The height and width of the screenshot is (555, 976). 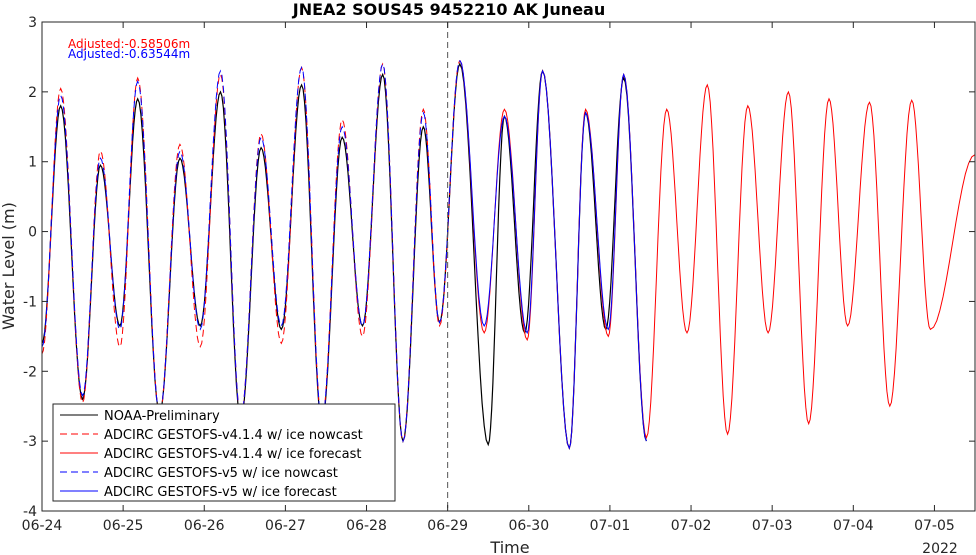 What do you see at coordinates (32, 163) in the screenshot?
I see `y-tick-label: 1` at bounding box center [32, 163].